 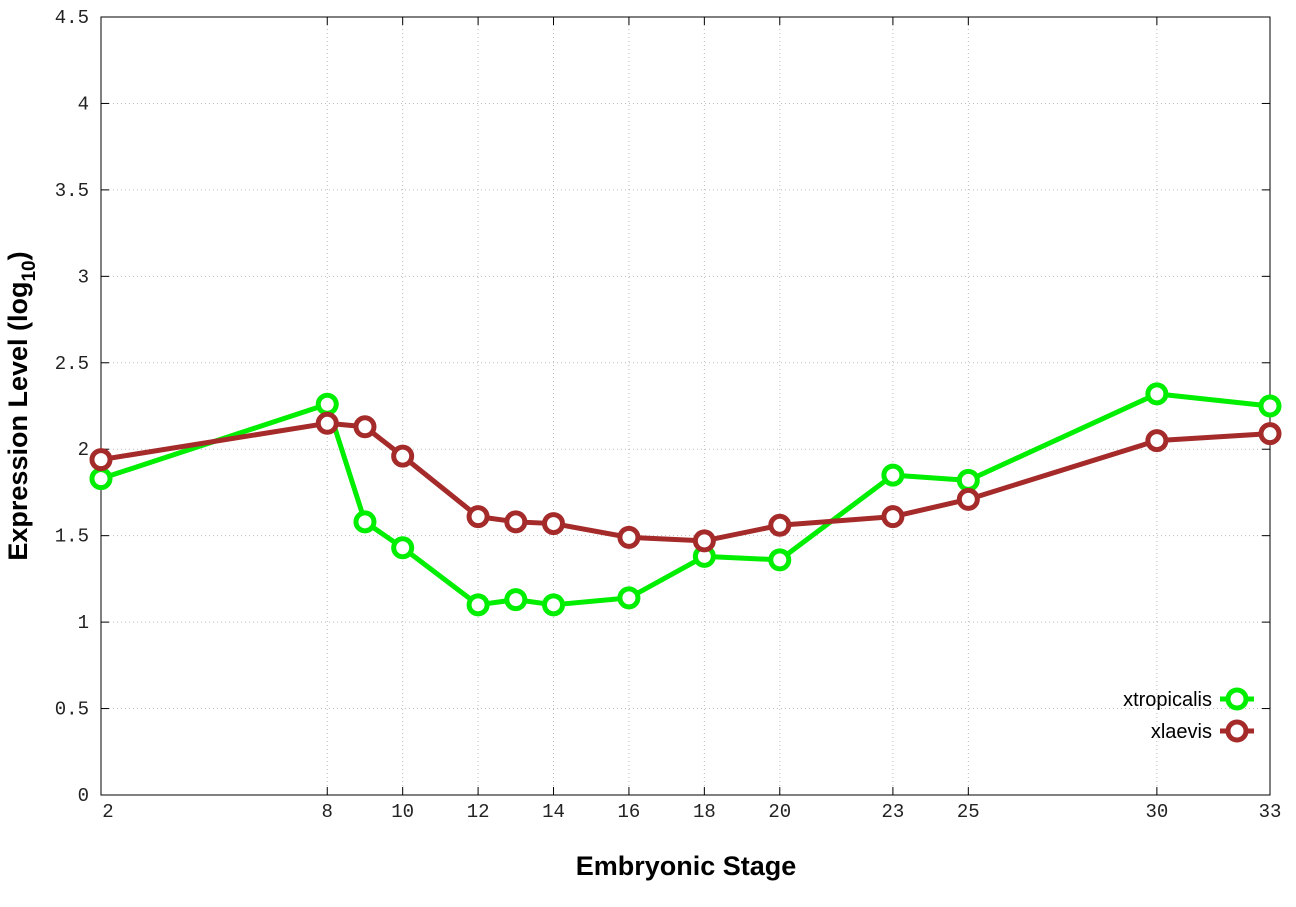 What do you see at coordinates (72, 537) in the screenshot?
I see `y-tick-label: 1.5` at bounding box center [72, 537].